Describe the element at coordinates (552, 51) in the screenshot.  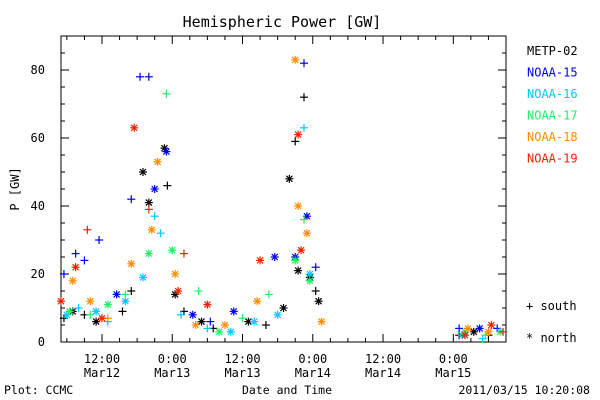
I see `legend-entry-metp-02: METP-02` at that location.